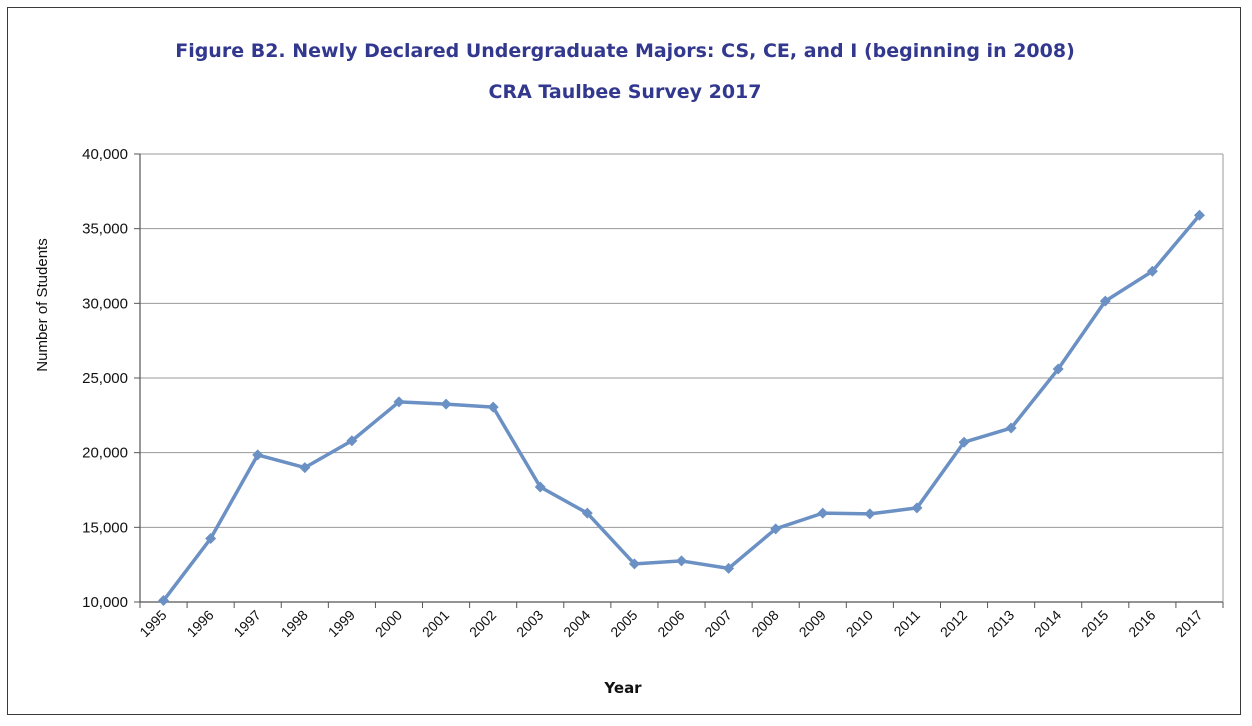 The height and width of the screenshot is (726, 1252). What do you see at coordinates (812, 623) in the screenshot?
I see `x-tick-label: 2009` at bounding box center [812, 623].